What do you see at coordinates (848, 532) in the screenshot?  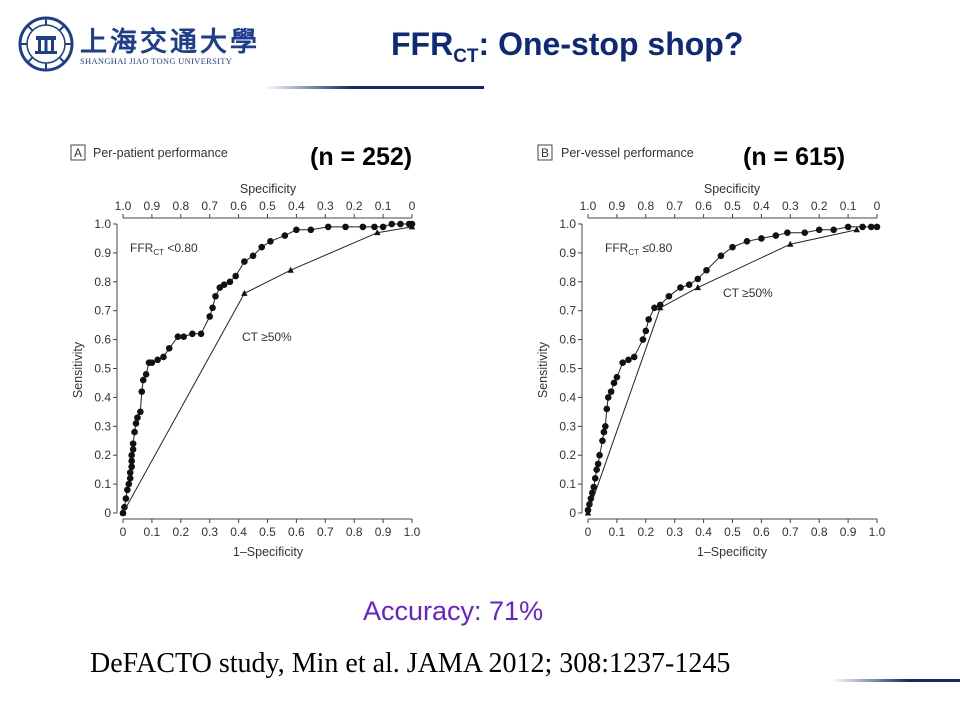 I see `x-tick-label: 0.9` at bounding box center [848, 532].